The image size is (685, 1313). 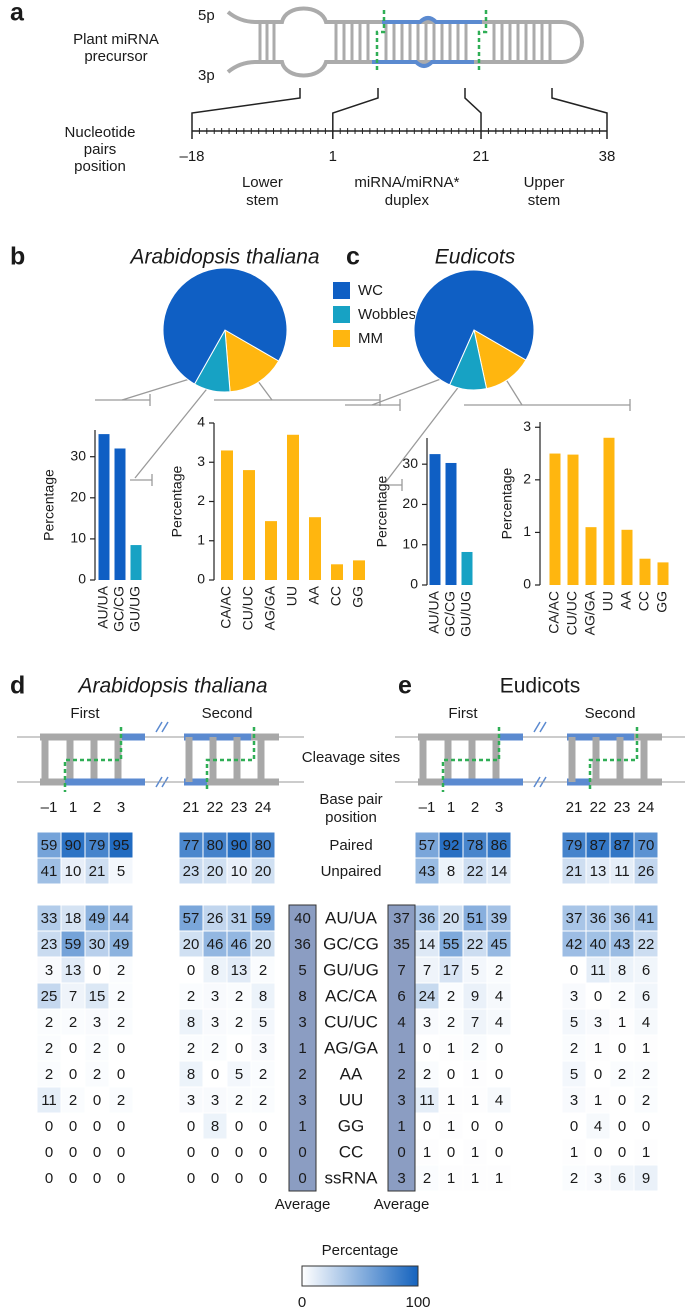 What do you see at coordinates (105, 759) in the screenshot?
I see `duplex-part` at bounding box center [105, 759].